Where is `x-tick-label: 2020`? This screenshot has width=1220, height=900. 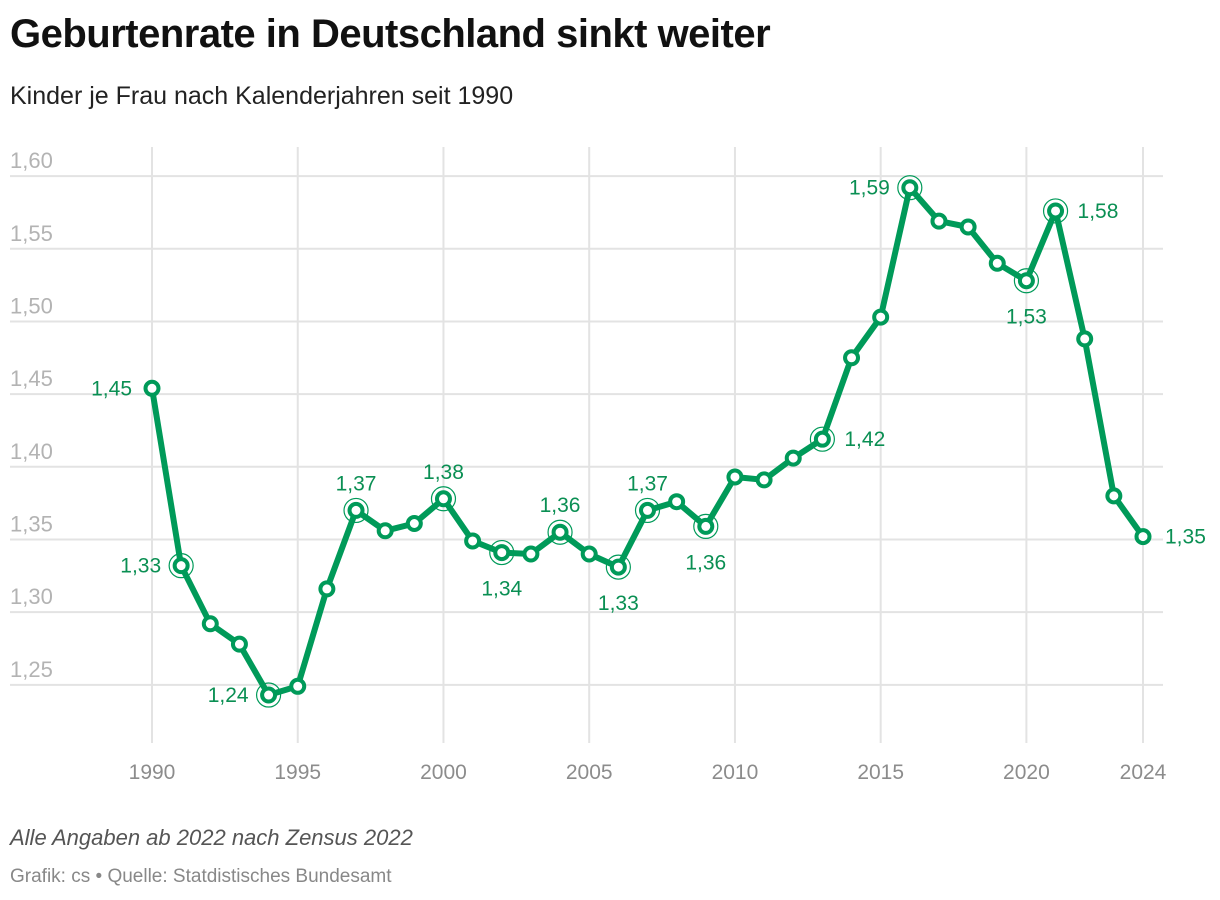
x-tick-label: 2020 is located at coordinates (1026, 772).